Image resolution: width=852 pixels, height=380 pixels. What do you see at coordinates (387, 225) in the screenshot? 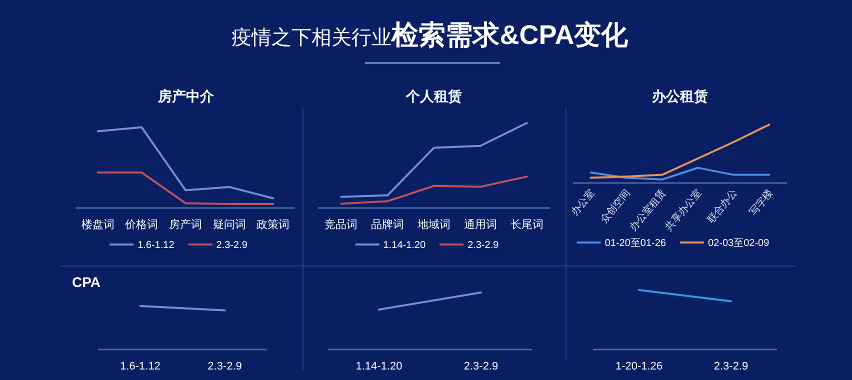
I see `x-tick-label: 品牌词` at bounding box center [387, 225].